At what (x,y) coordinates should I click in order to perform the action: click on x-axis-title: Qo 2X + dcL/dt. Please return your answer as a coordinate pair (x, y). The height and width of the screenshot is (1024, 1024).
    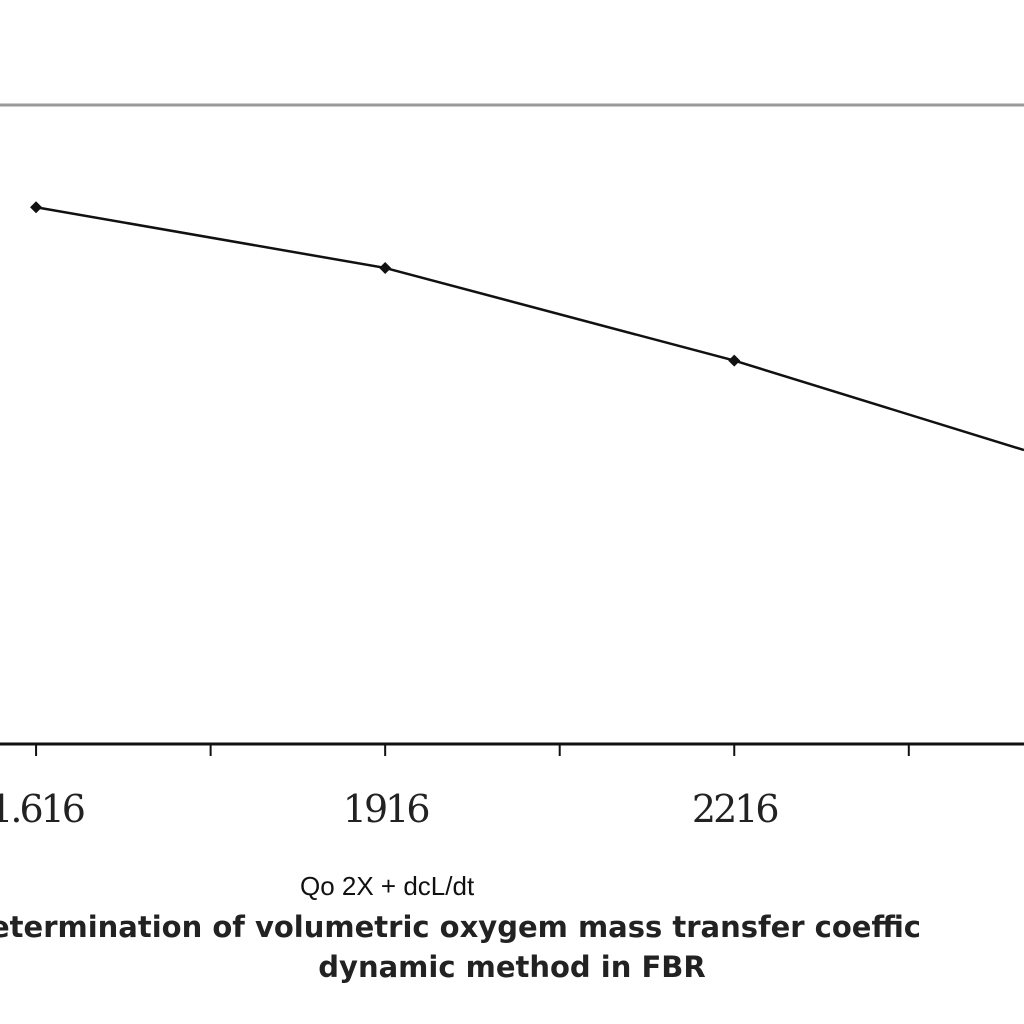
    Looking at the image, I should click on (387, 886).